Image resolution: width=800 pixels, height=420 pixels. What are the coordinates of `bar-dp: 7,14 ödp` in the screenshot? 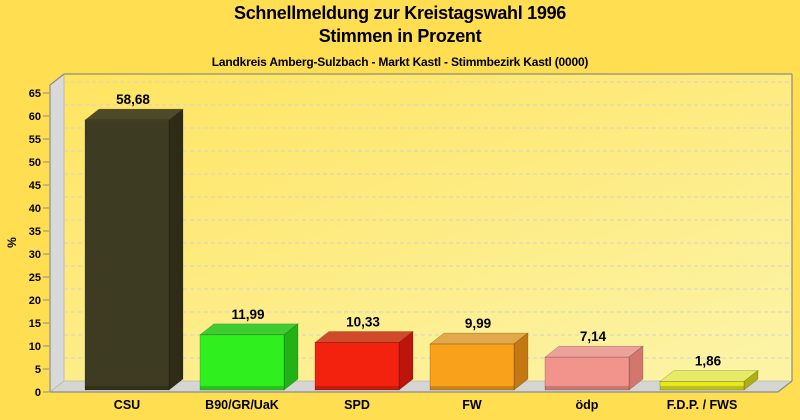 It's located at (594, 370).